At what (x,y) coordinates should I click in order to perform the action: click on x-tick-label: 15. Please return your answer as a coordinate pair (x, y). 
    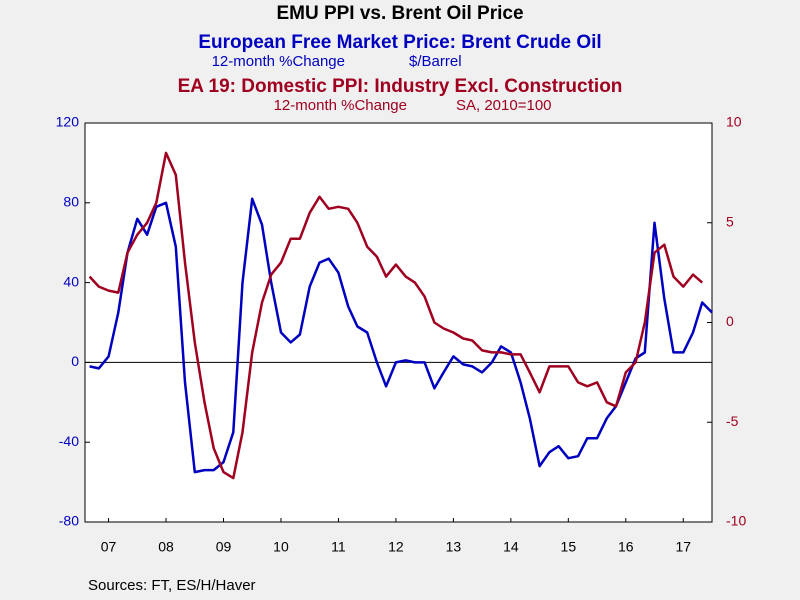
    Looking at the image, I should click on (569, 547).